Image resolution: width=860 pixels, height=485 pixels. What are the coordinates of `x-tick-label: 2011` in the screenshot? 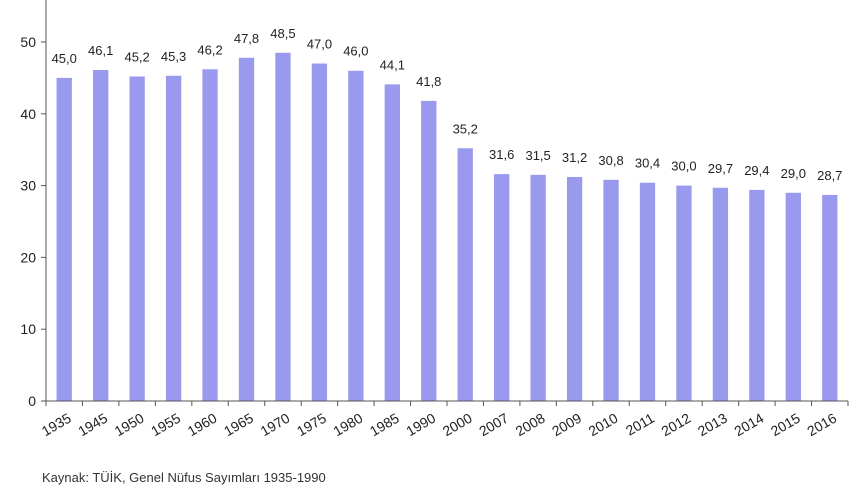 It's located at (640, 424).